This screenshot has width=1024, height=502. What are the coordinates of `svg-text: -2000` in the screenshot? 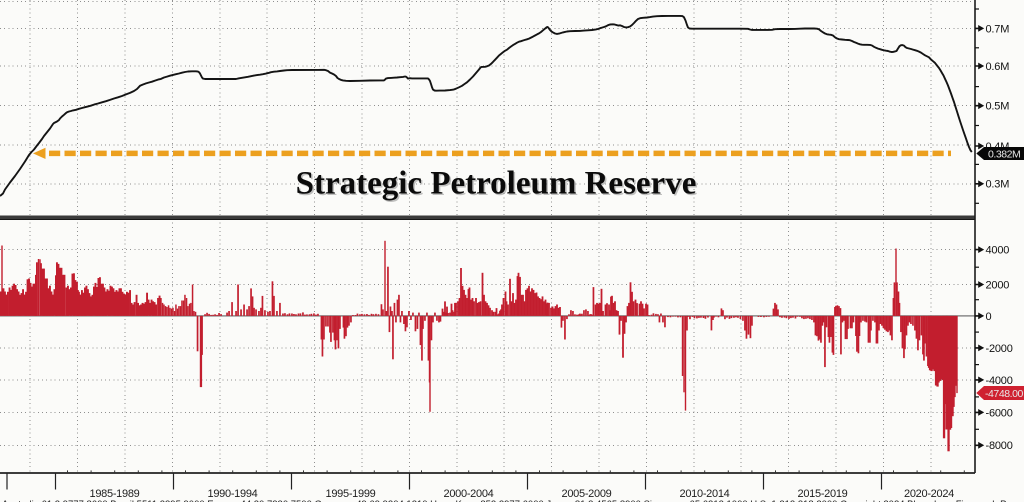 It's located at (999, 349).